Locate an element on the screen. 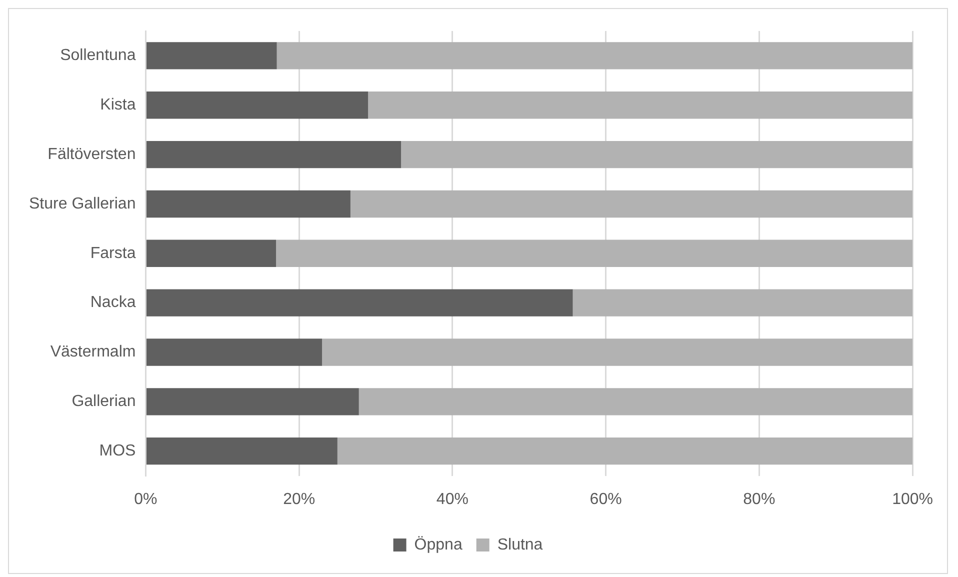  y-tick-label: Farsta is located at coordinates (113, 253).